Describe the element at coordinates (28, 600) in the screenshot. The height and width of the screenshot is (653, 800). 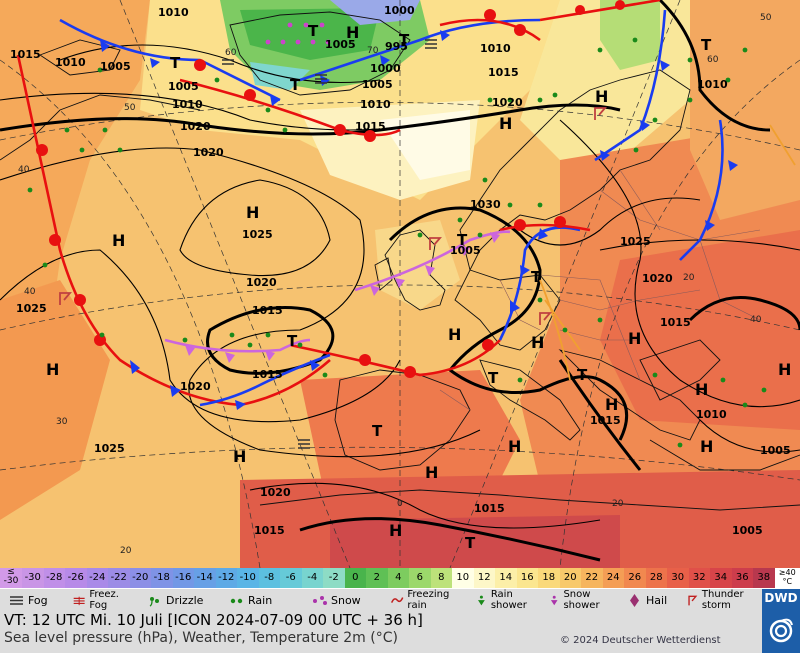
I see `legend-item-fog: Fog` at that location.